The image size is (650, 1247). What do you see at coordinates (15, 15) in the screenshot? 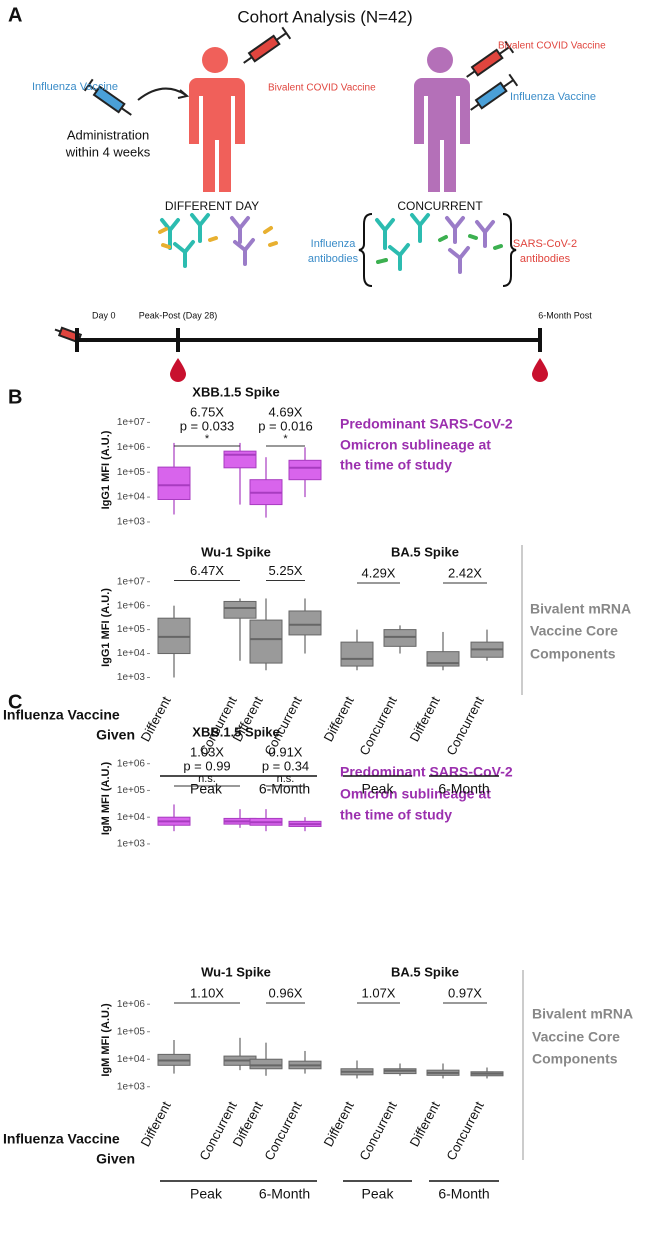
I see `panel-label: A` at bounding box center [15, 15].